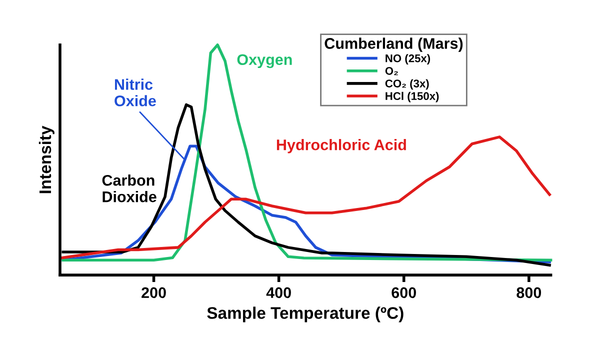  Describe the element at coordinates (529, 292) in the screenshot. I see `x-tick-label: 800` at that location.